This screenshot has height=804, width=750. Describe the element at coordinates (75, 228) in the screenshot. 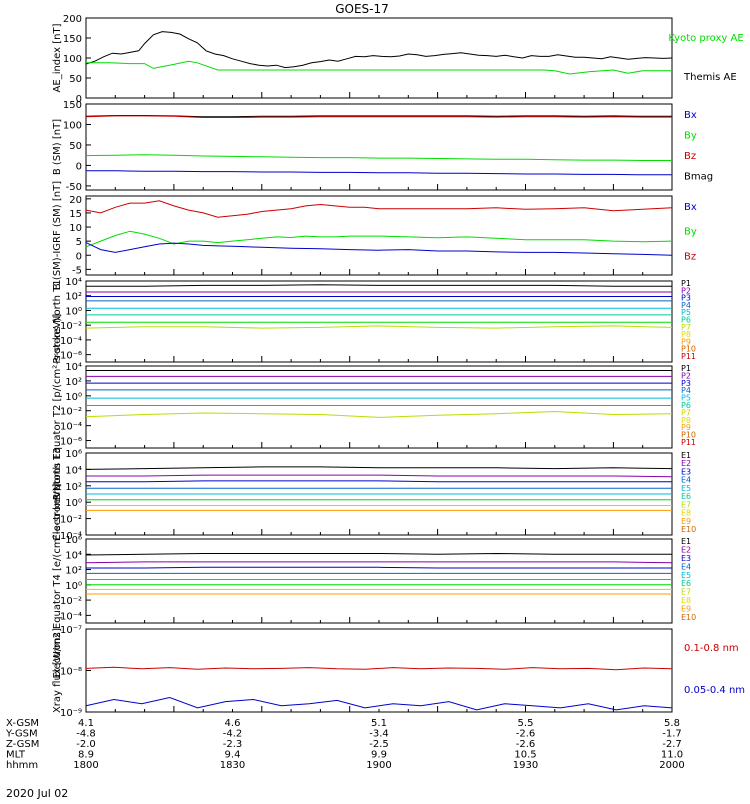

I see `y-tick-label: 10` at that location.